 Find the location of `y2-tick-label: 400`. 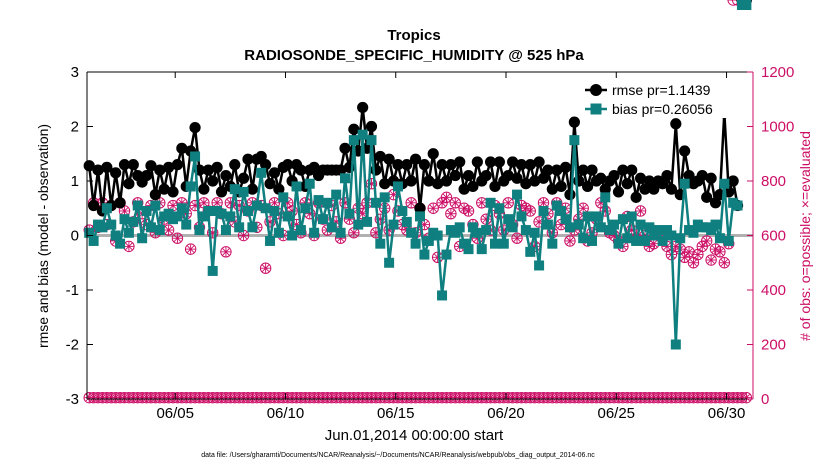

y2-tick-label: 400 is located at coordinates (773, 290).